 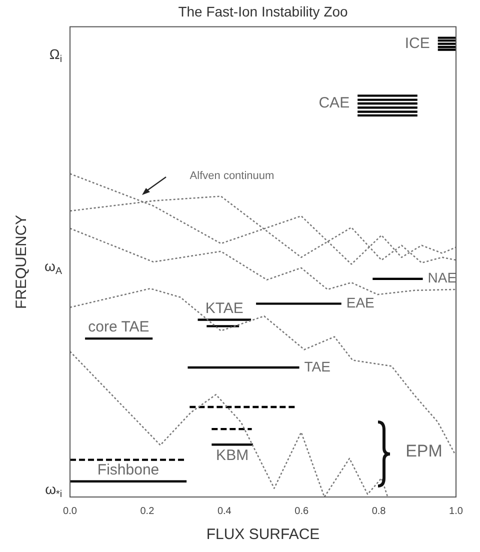 I want to click on series-label: CAE, so click(x=334, y=103).